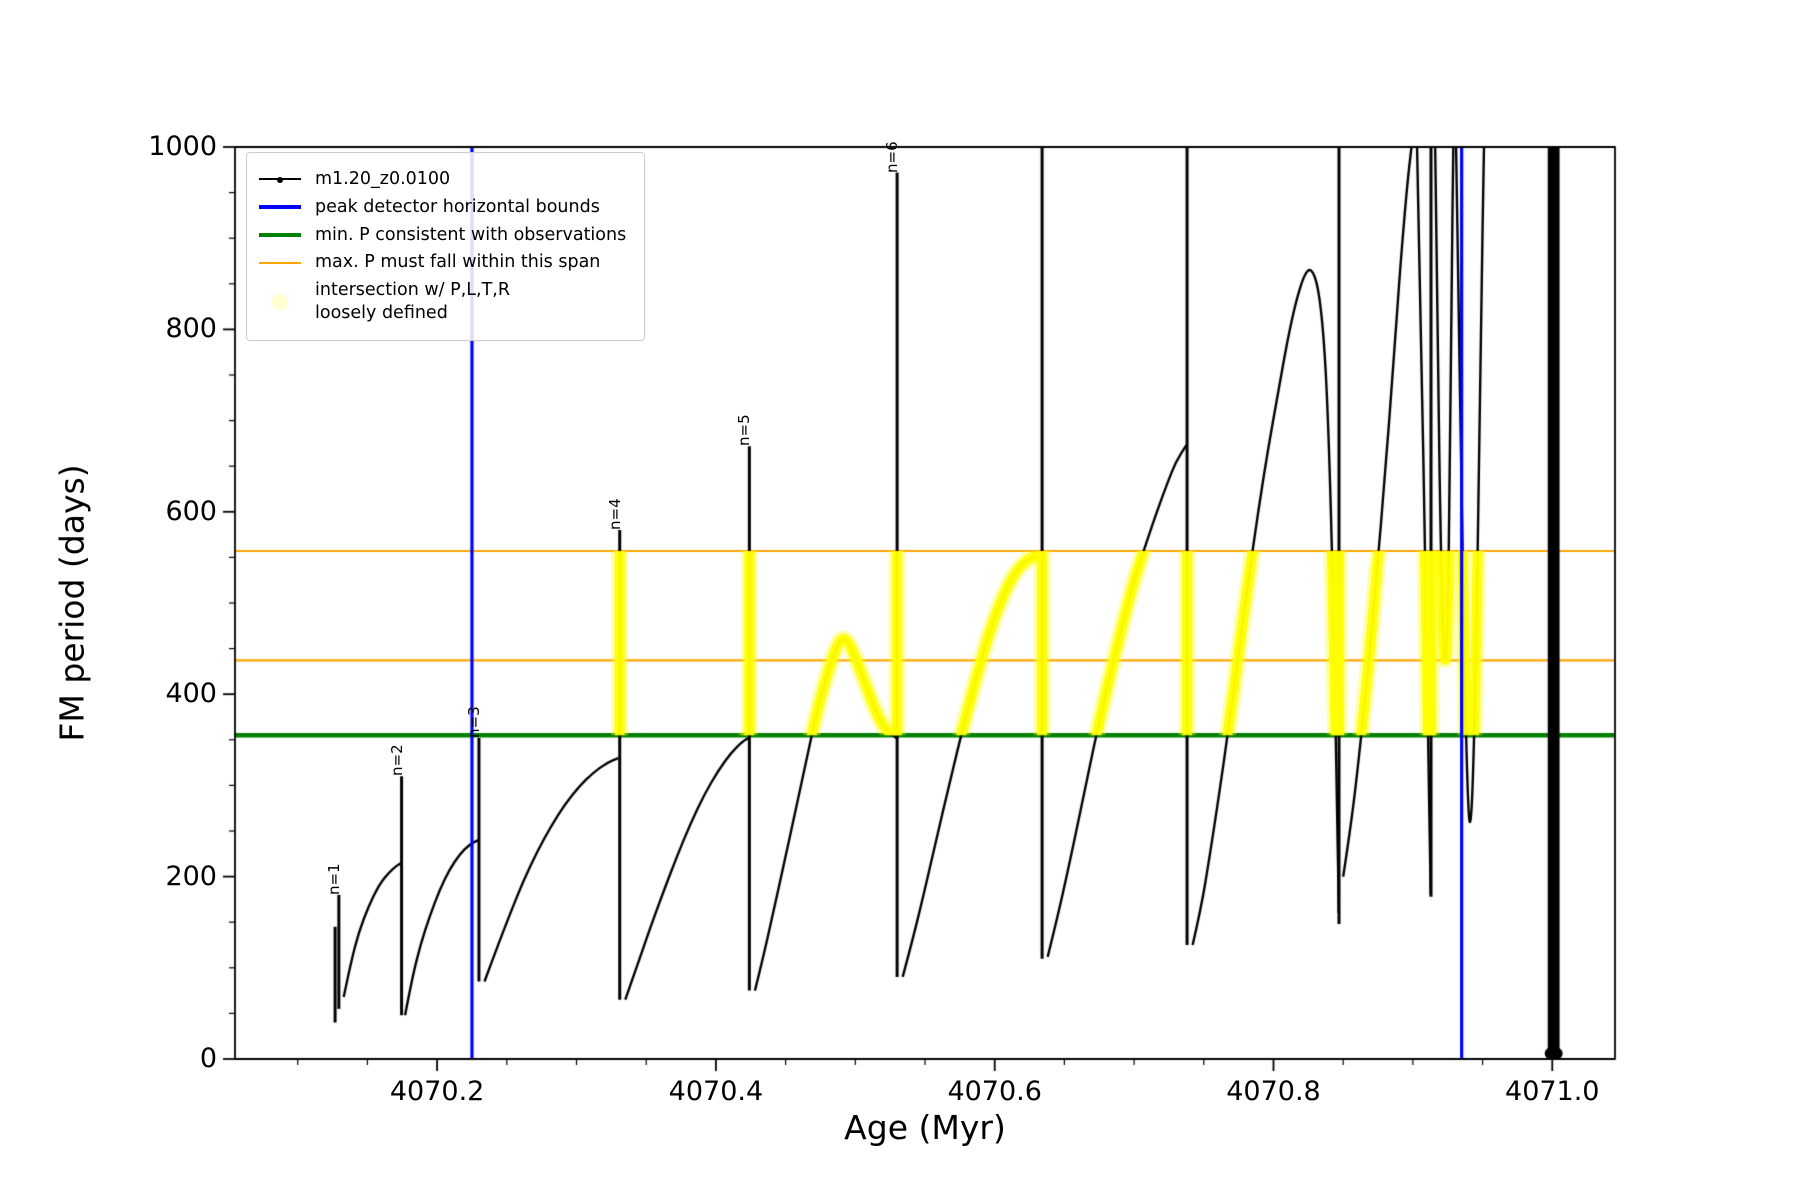 The image size is (1800, 1200). Describe the element at coordinates (437, 1091) in the screenshot. I see `x-tick-label: 4070.2` at that location.